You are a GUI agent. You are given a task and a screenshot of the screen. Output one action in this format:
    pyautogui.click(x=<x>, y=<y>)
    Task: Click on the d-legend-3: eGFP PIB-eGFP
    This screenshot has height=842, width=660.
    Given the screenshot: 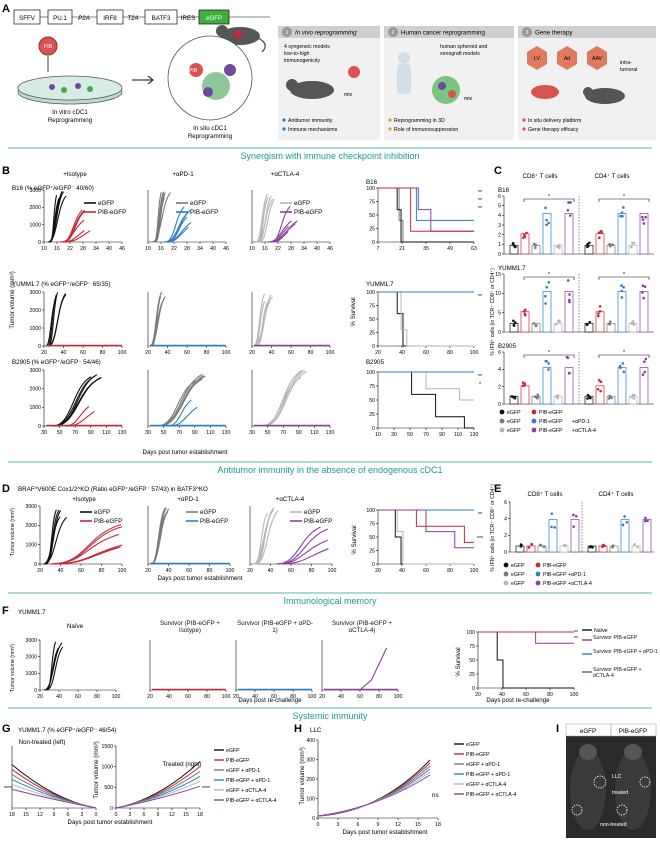 What is the action you would take?
    pyautogui.click(x=311, y=517)
    